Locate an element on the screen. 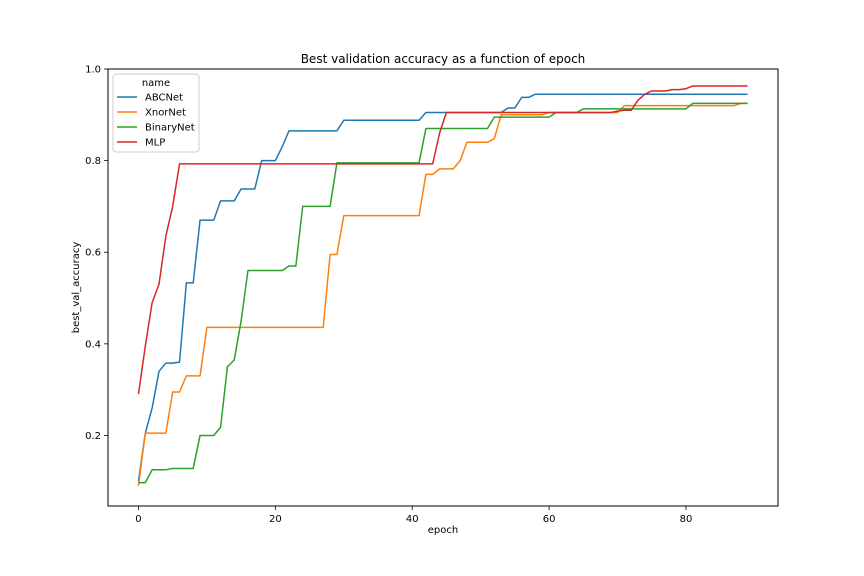 The width and height of the screenshot is (864, 576). legend-label-abcnet: ABCNet is located at coordinates (164, 98).